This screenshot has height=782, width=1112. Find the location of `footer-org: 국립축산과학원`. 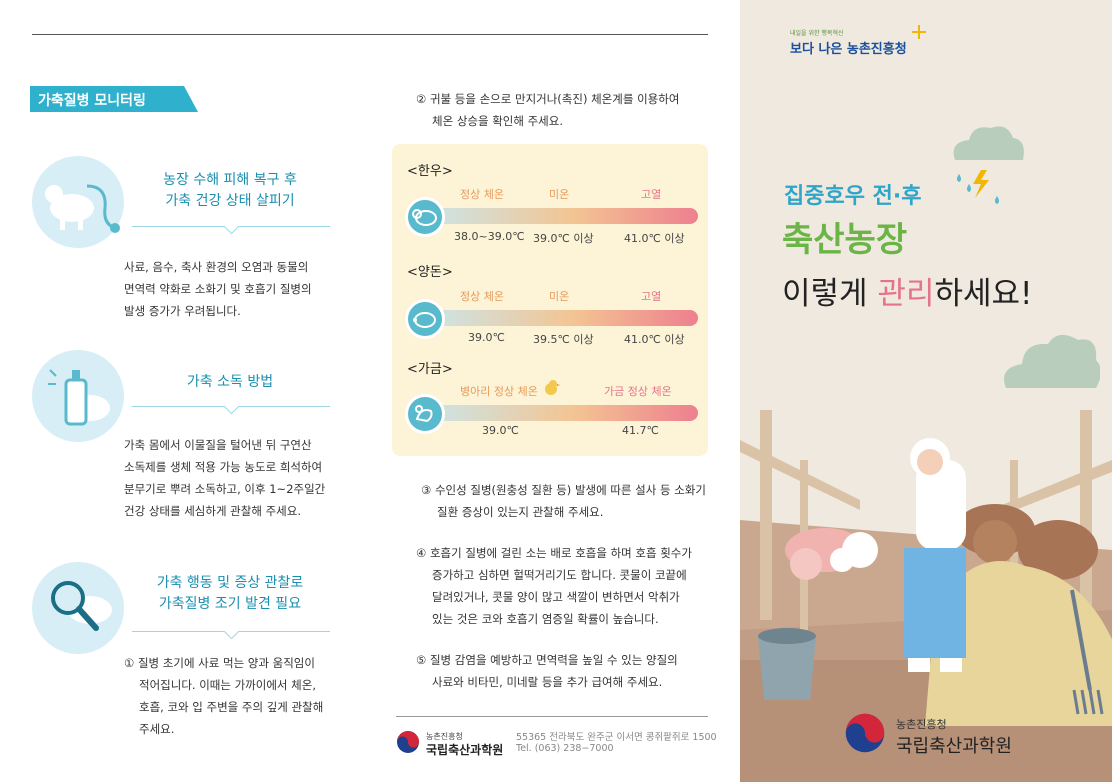

footer-org: 국립축산과학원 is located at coordinates (465, 750).